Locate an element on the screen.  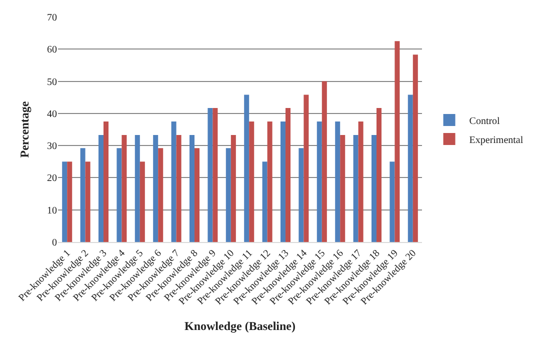
y-tick-label: 70 is located at coordinates (52, 18).